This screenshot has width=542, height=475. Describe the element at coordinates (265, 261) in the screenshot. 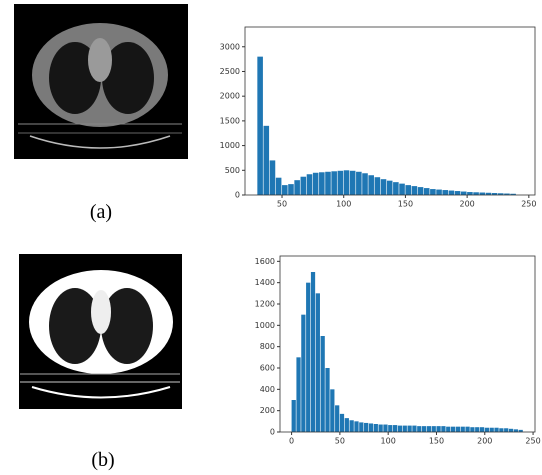

I see `y-tick-label: 1600` at that location.